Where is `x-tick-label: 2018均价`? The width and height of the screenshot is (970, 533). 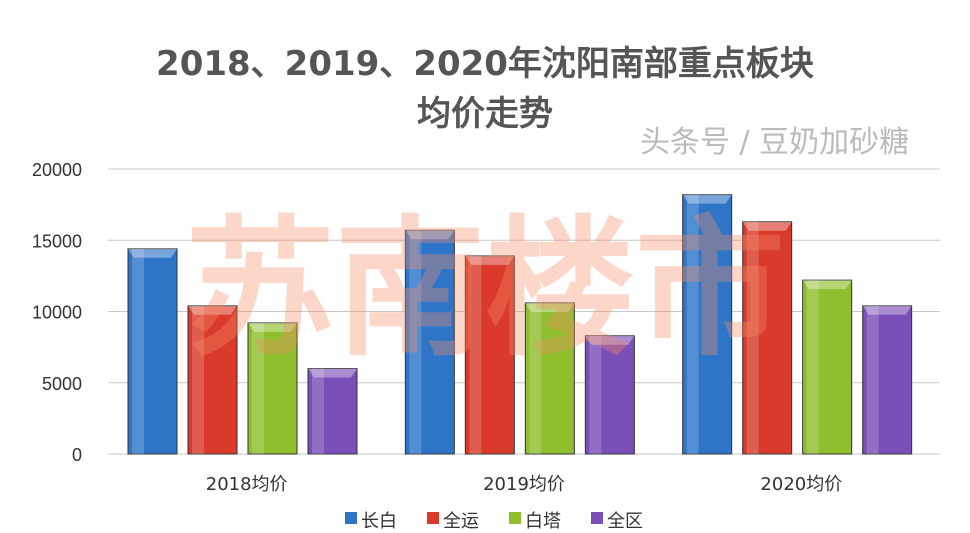
x-tick-label: 2018均价 is located at coordinates (247, 484).